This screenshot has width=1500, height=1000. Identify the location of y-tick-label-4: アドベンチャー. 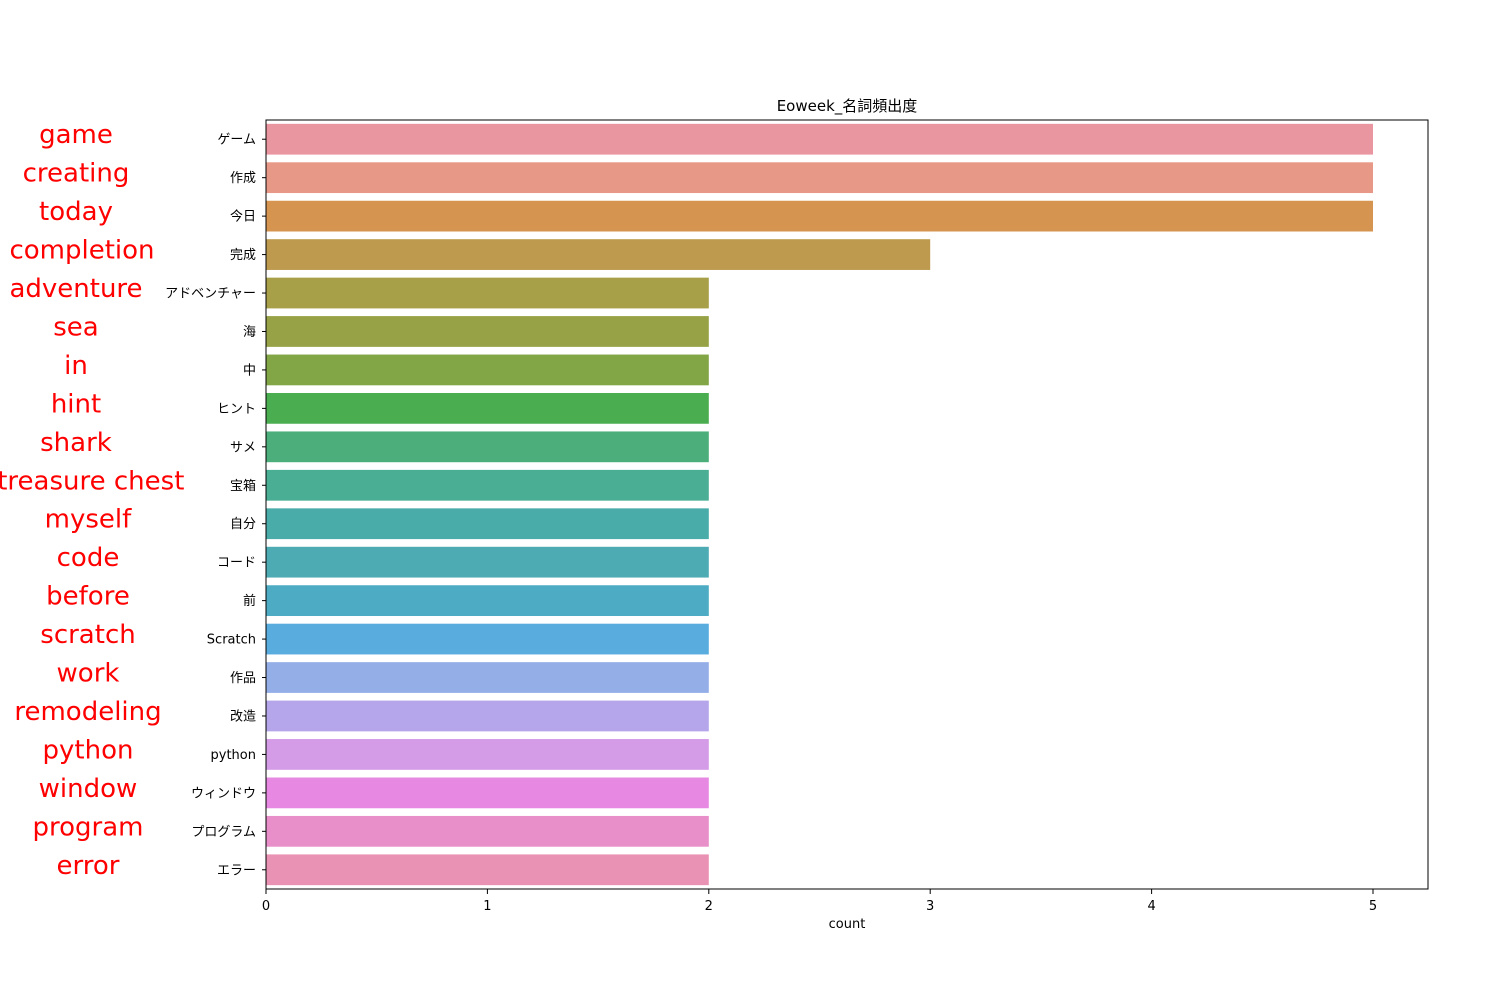
(210, 294).